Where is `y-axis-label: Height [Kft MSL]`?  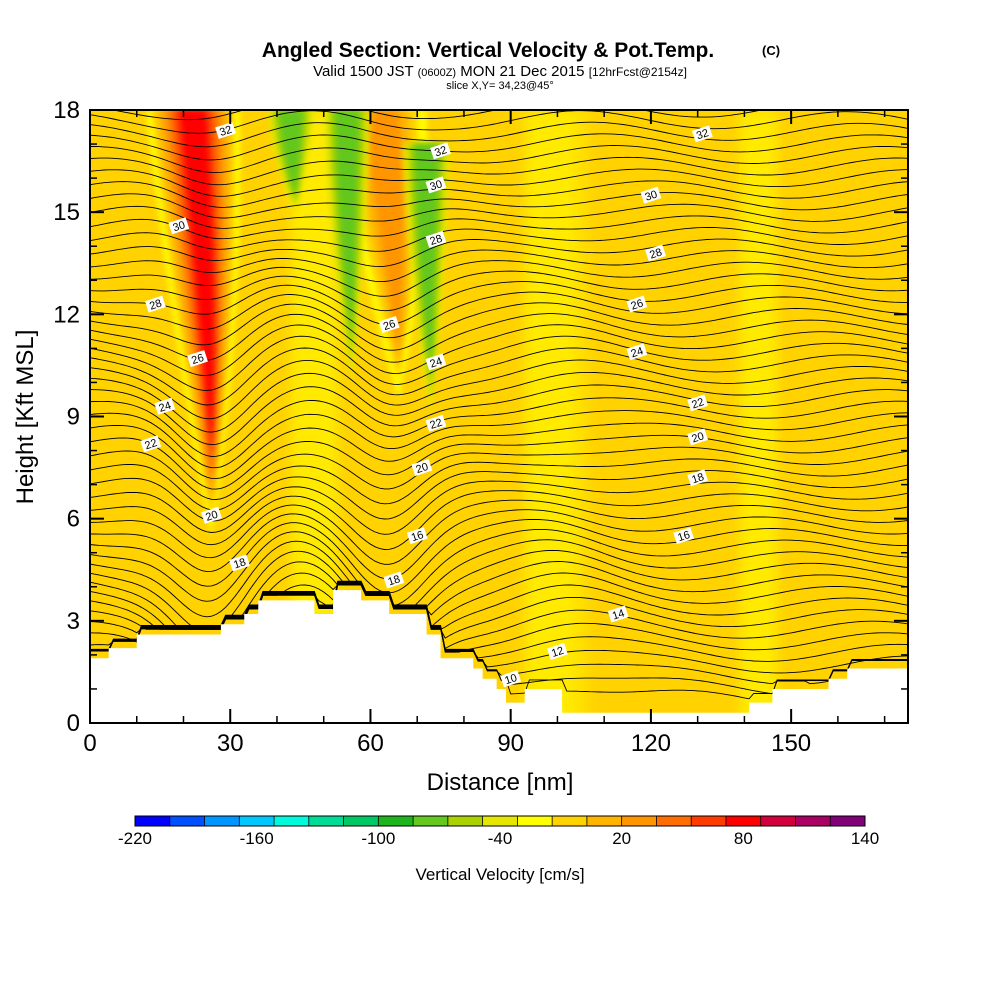 y-axis-label: Height [Kft MSL] is located at coordinates (25, 417).